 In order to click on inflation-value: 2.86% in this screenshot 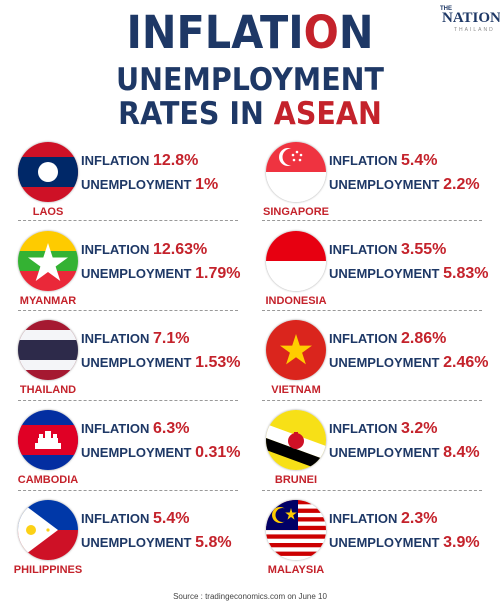, I will do `click(423, 338)`.